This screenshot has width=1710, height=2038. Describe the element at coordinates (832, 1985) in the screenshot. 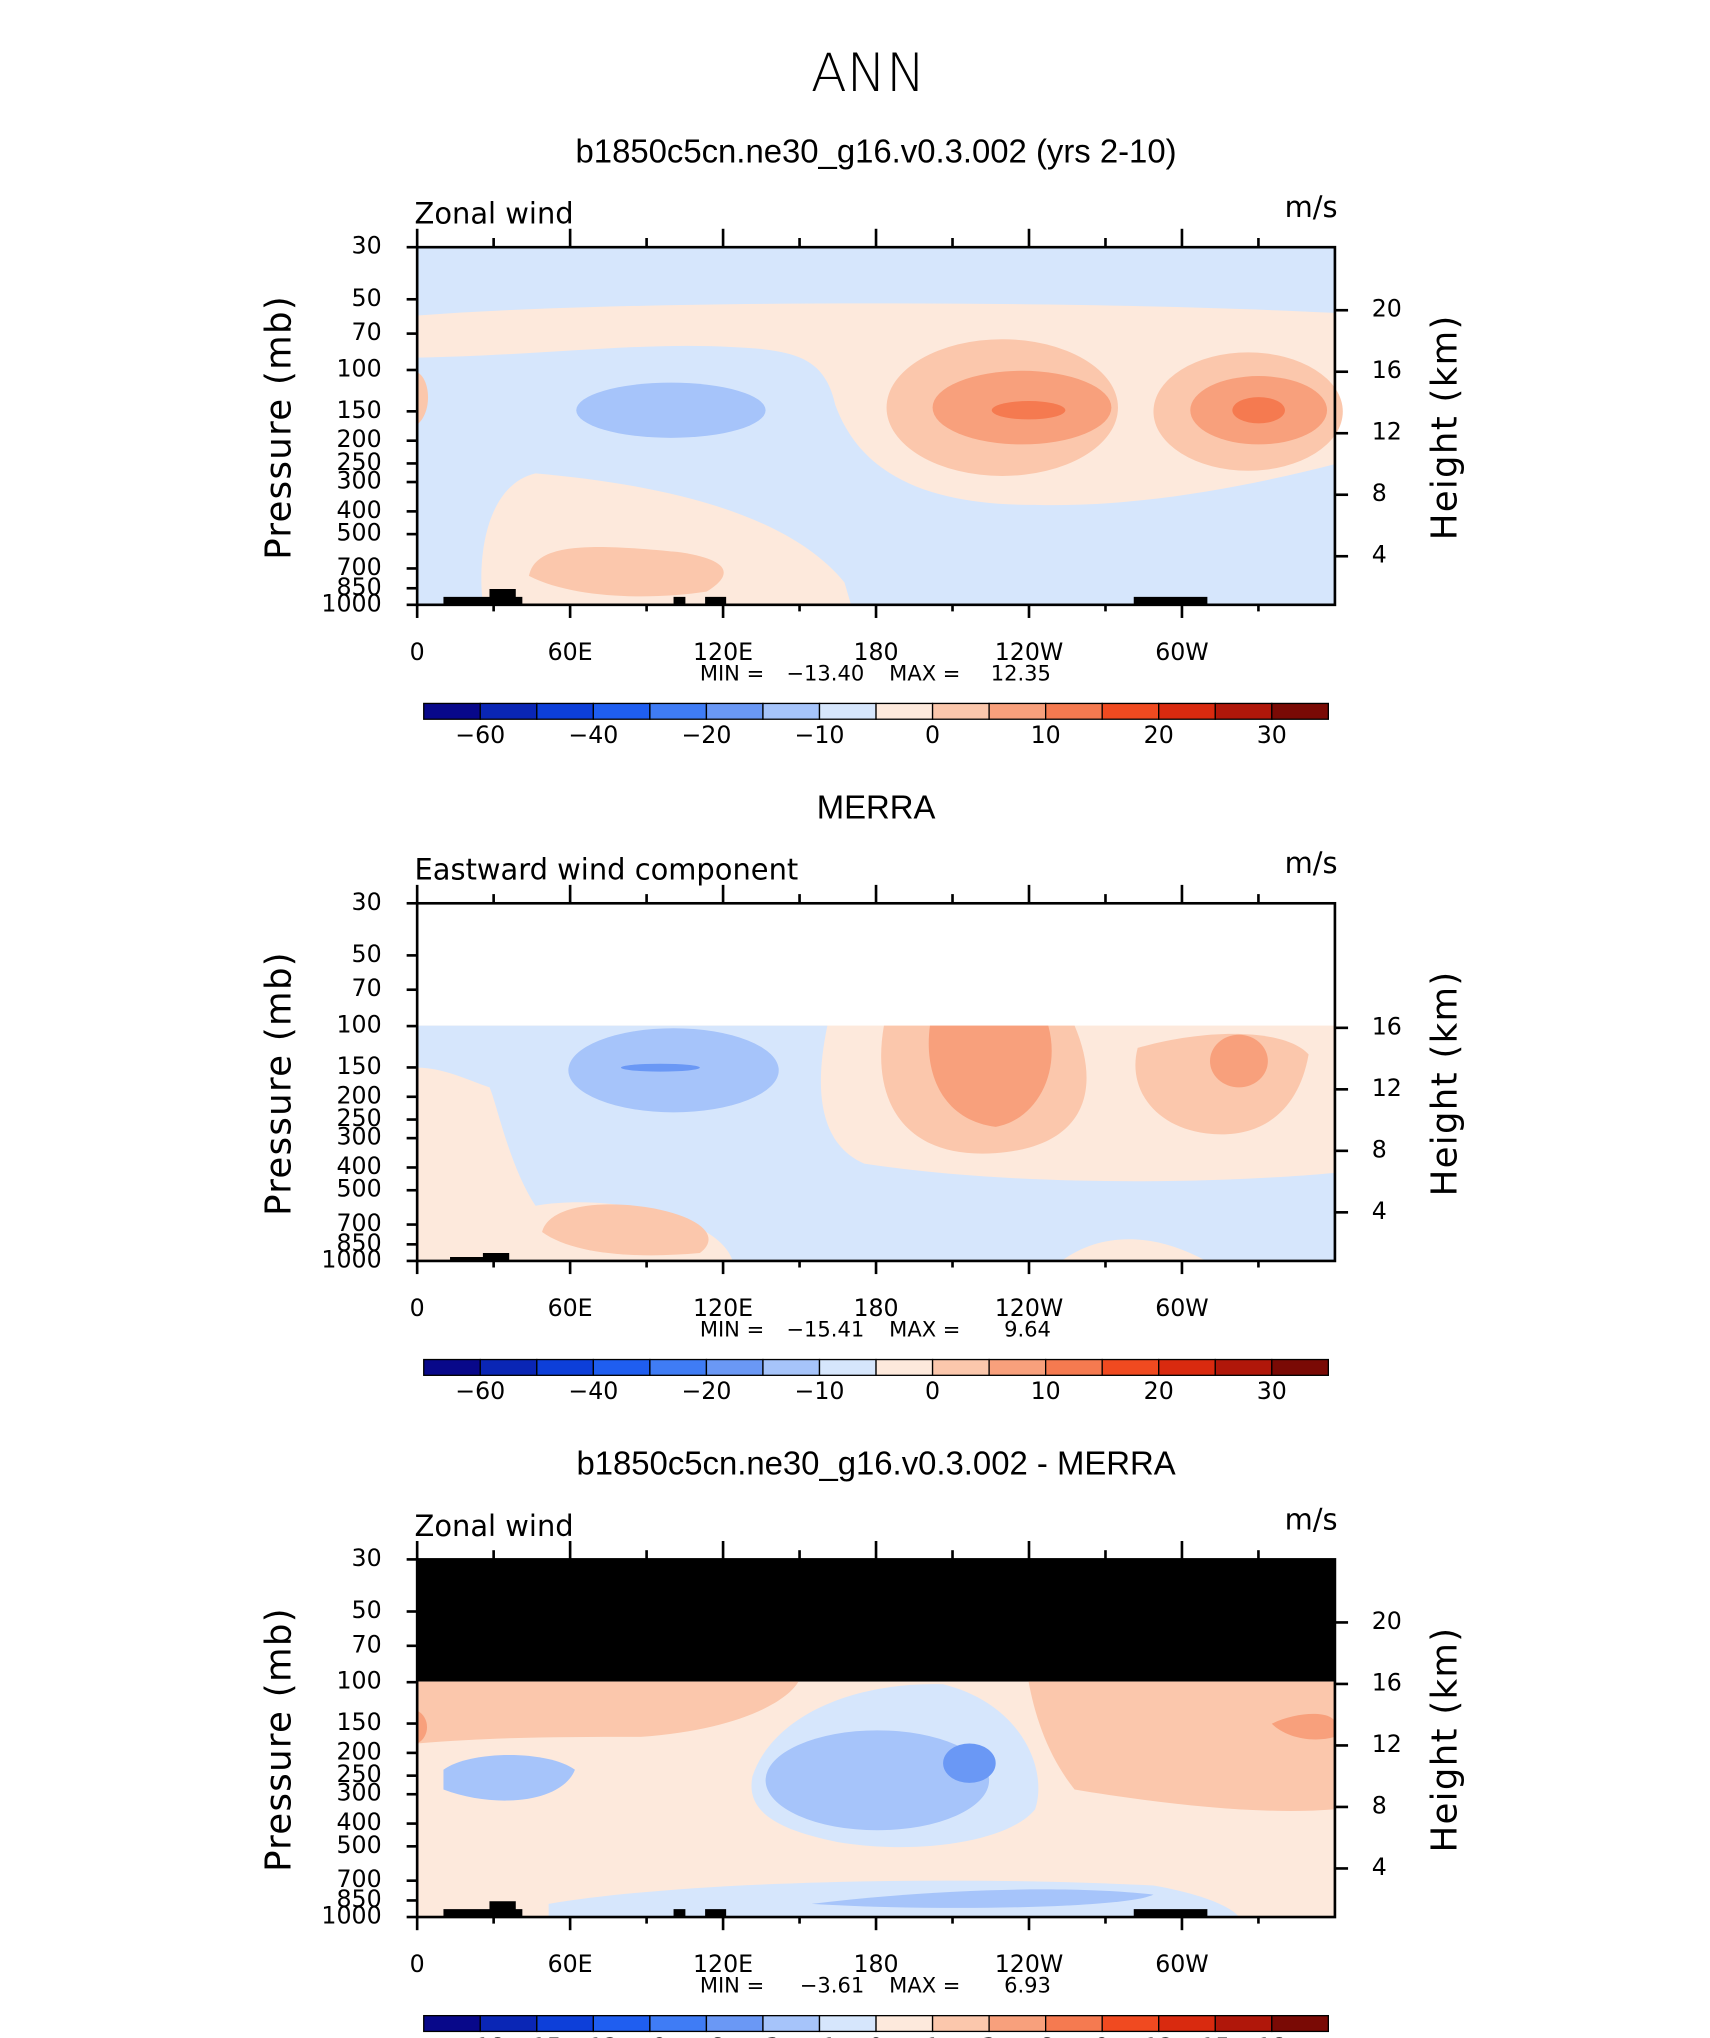

I see `min-value: −3.61` at that location.